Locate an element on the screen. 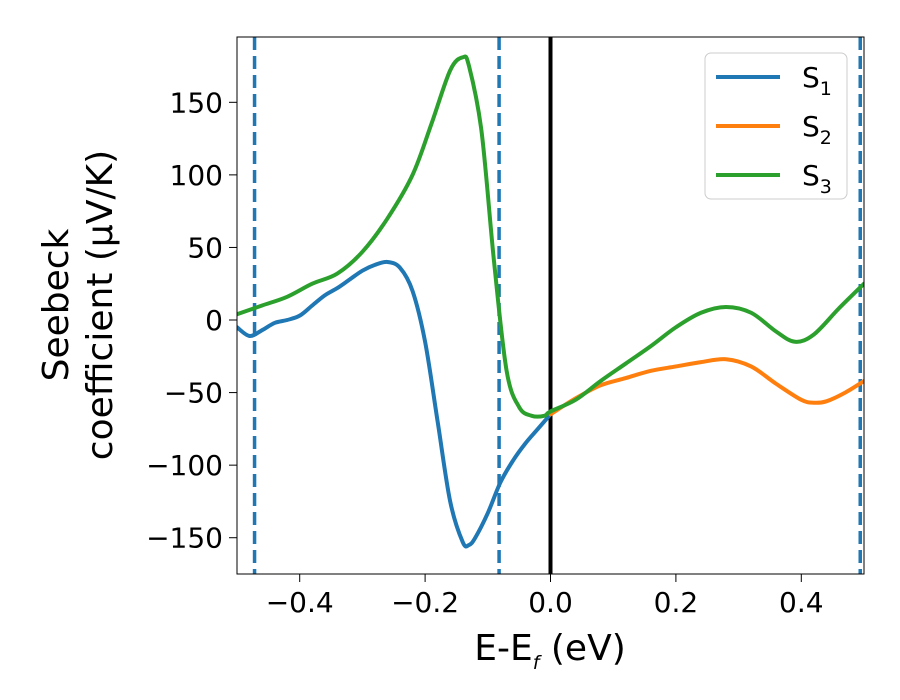 This screenshot has height=700, width=900. y-axis-label-line2: coefficient (μV/K) is located at coordinates (100, 305).